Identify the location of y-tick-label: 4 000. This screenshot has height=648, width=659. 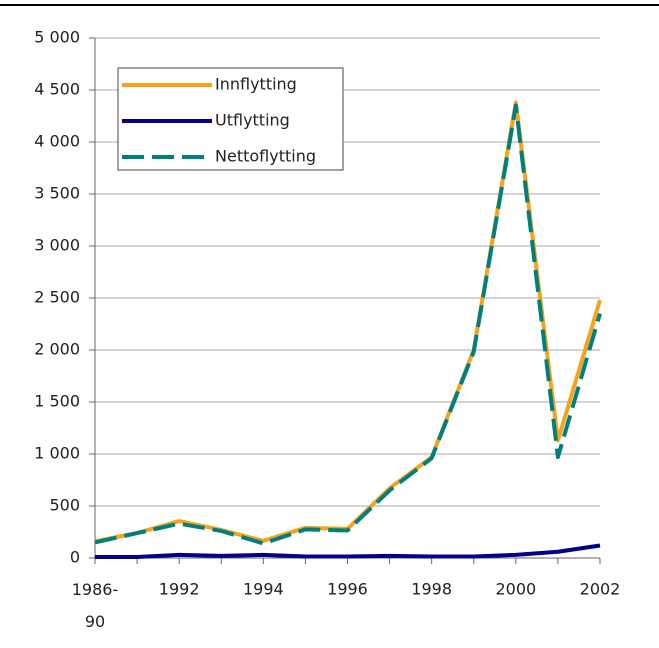
(57, 141).